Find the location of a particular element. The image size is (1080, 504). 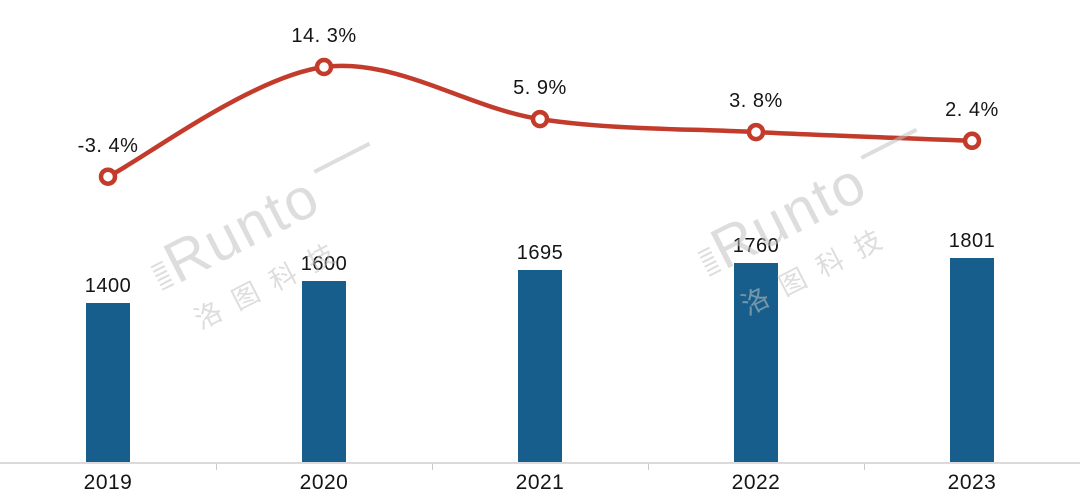

bar-value-label-2021: 1695 is located at coordinates (540, 253).